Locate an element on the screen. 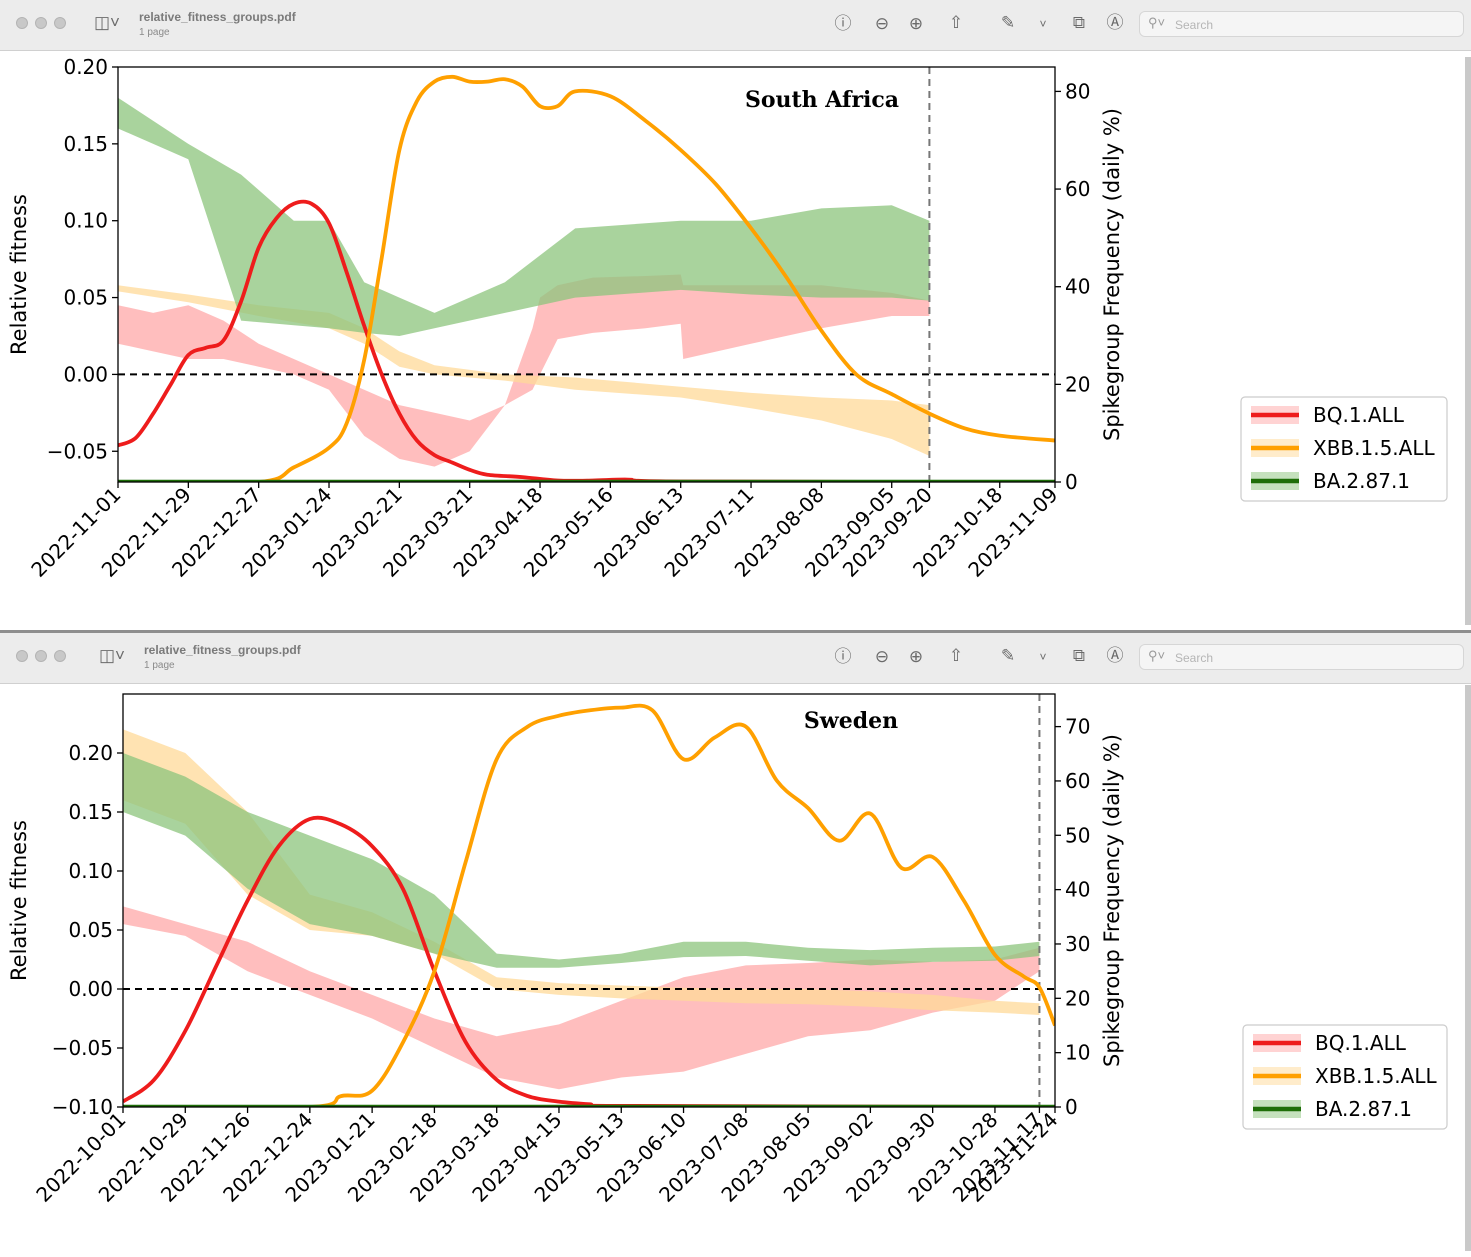 The image size is (1471, 1257). y2-tick-label: 70 is located at coordinates (1077, 727).